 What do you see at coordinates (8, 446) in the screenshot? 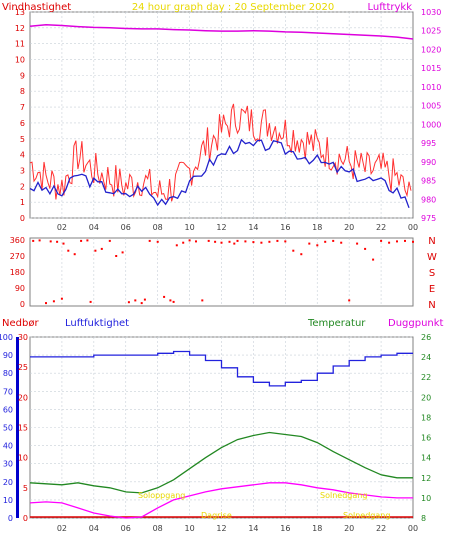
I see `humidity-tick: 40` at bounding box center [8, 446].